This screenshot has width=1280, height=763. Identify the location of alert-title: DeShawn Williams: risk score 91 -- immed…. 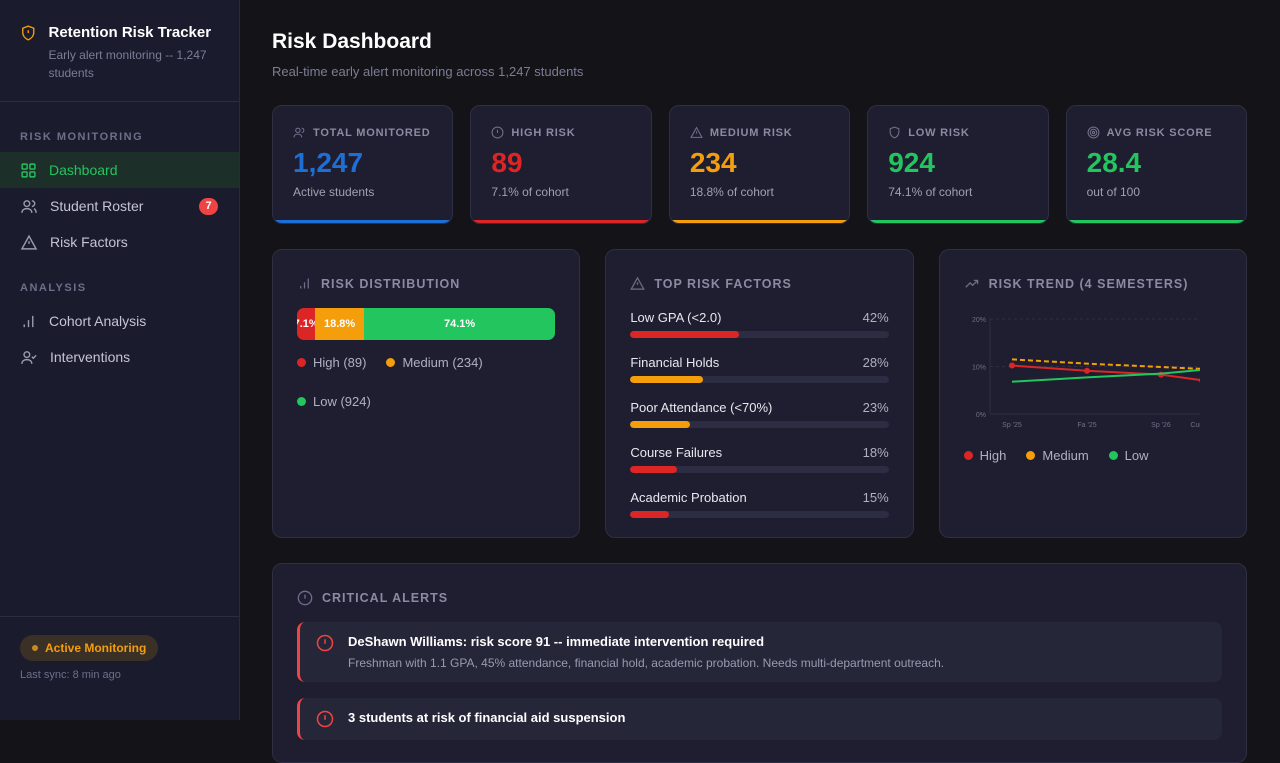
(556, 641).